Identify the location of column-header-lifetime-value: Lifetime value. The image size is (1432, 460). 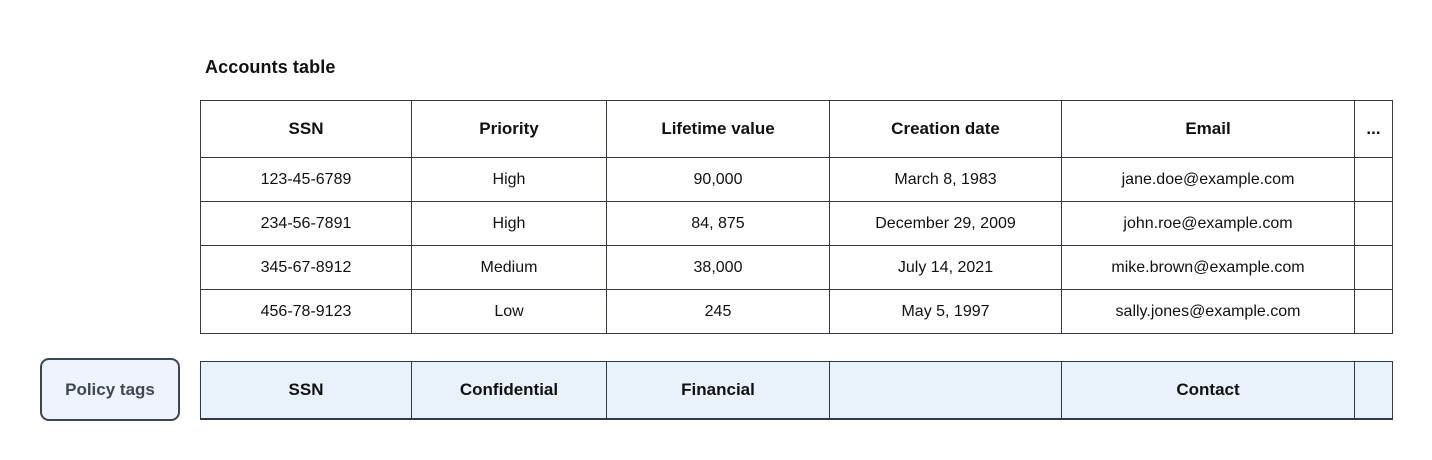
(718, 129).